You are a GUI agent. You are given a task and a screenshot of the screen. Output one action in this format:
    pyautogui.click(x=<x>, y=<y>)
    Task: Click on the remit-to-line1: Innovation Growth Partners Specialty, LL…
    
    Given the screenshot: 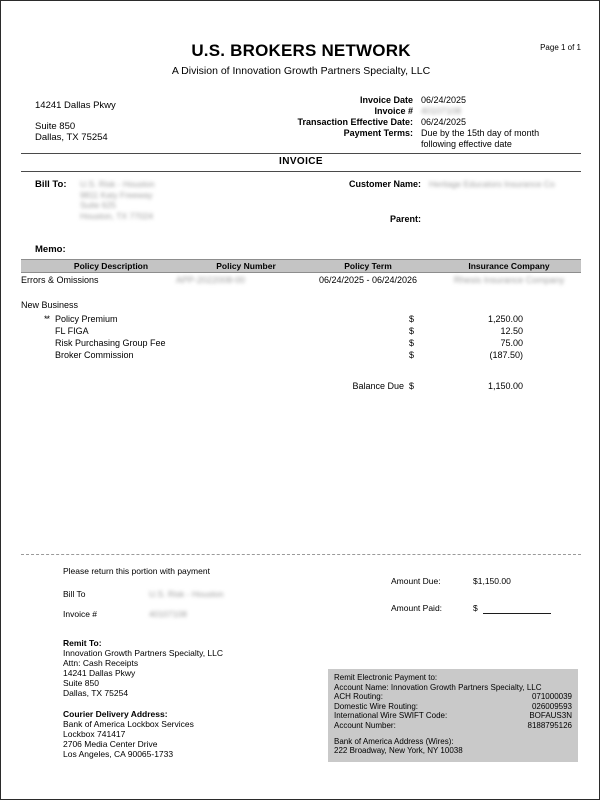 What is the action you would take?
    pyautogui.click(x=143, y=653)
    